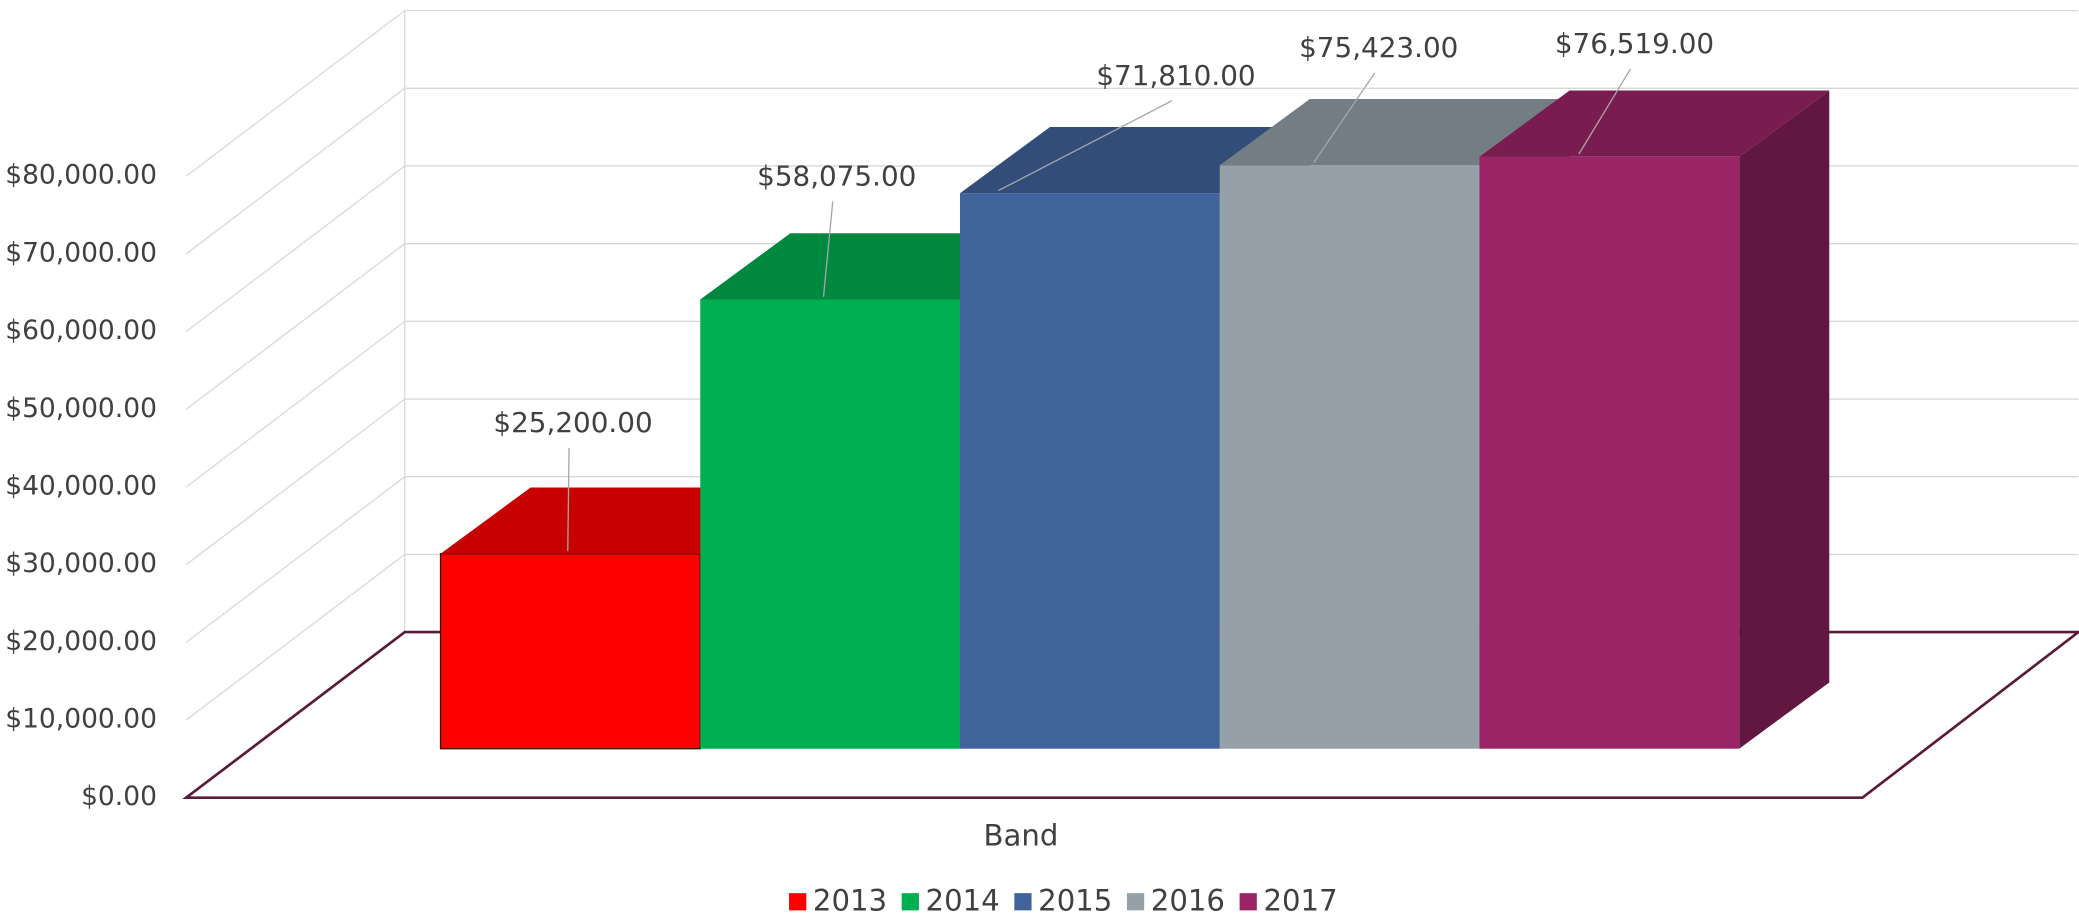 The image size is (2079, 917). Describe the element at coordinates (963, 900) in the screenshot. I see `legend-label: 2014` at that location.